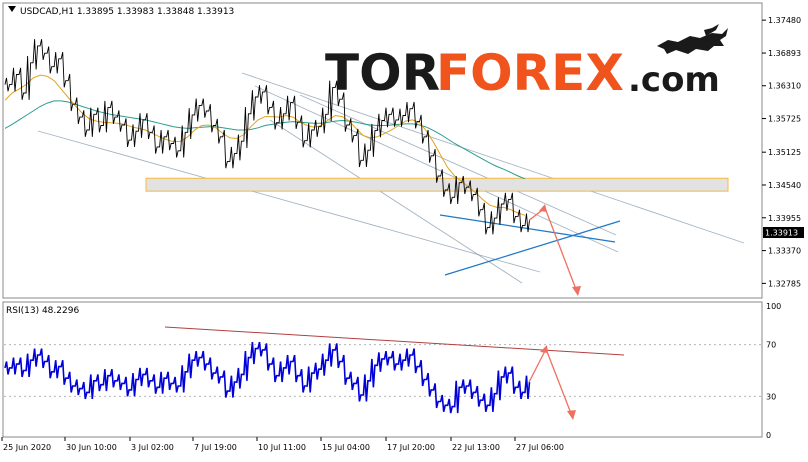 This screenshot has width=808, height=462. I want to click on torforex-logo: TOR FOREX .com, so click(526, 63).